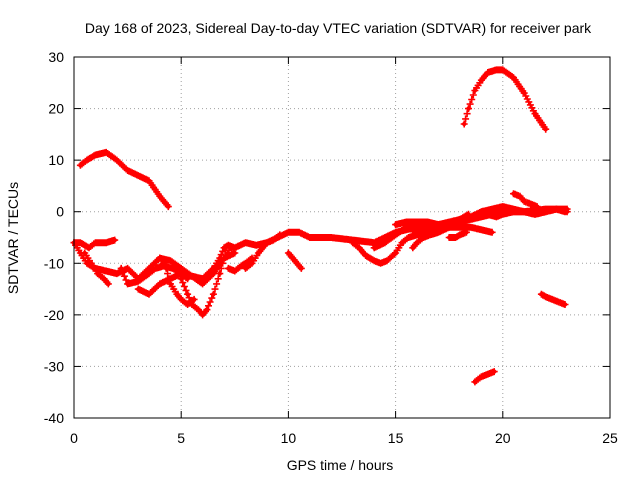 This screenshot has width=640, height=485. I want to click on x-tick-label: 25, so click(610, 438).